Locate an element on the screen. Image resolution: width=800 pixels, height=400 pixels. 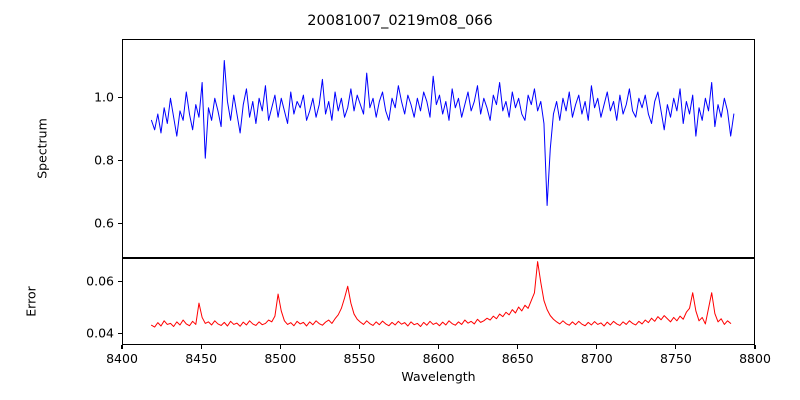
xtick-label: 8750 is located at coordinates (675, 358).